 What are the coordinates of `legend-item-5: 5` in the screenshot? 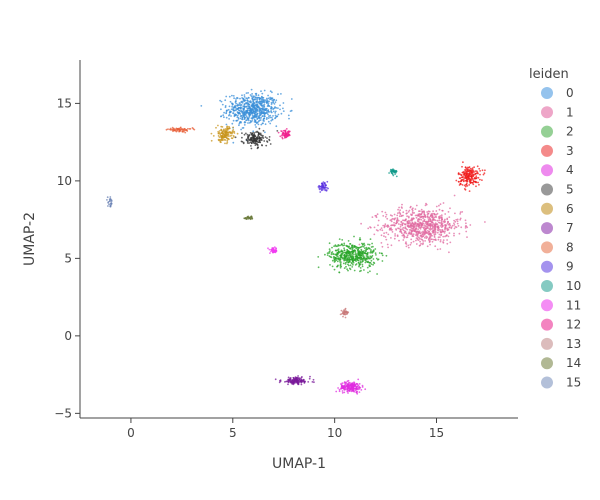 It's located at (557, 190).